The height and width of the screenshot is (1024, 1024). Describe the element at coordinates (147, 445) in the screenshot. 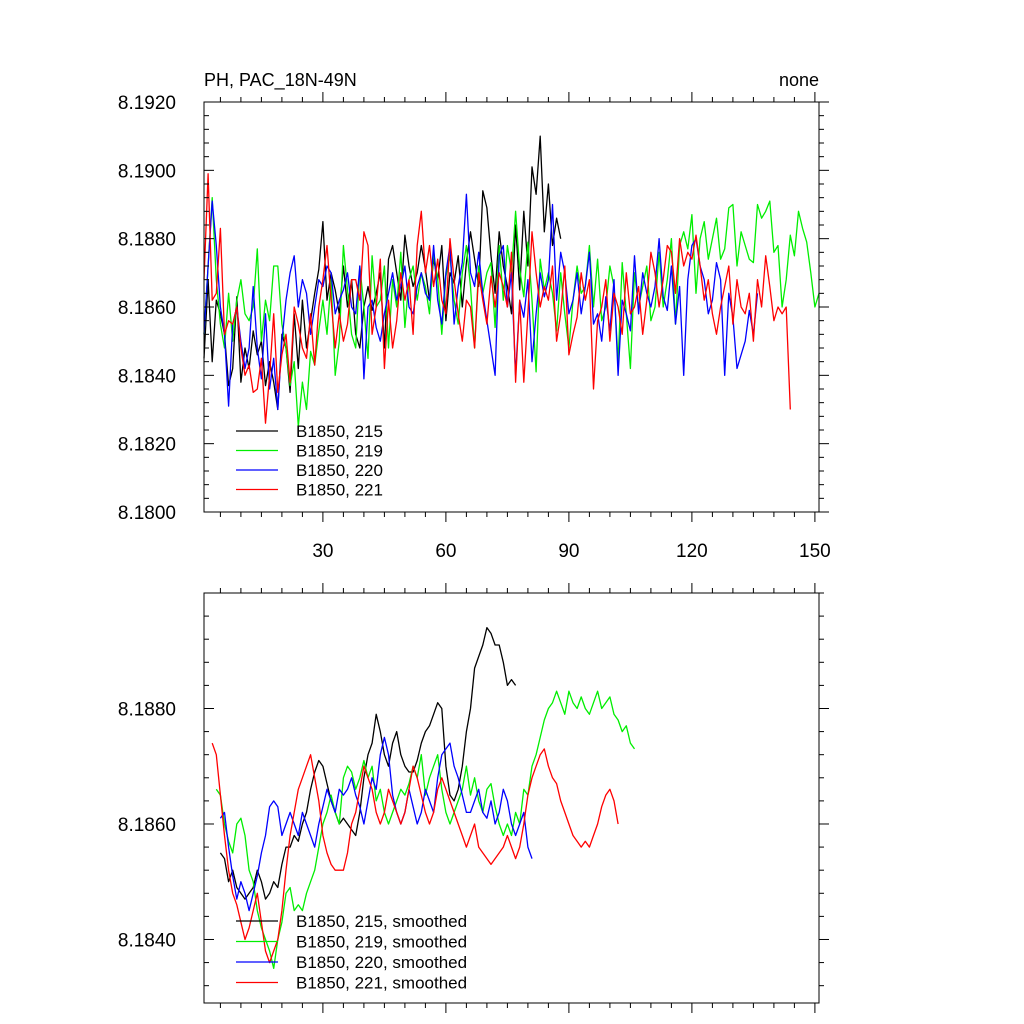

I see `top-y-tick-label: 8.1820` at that location.